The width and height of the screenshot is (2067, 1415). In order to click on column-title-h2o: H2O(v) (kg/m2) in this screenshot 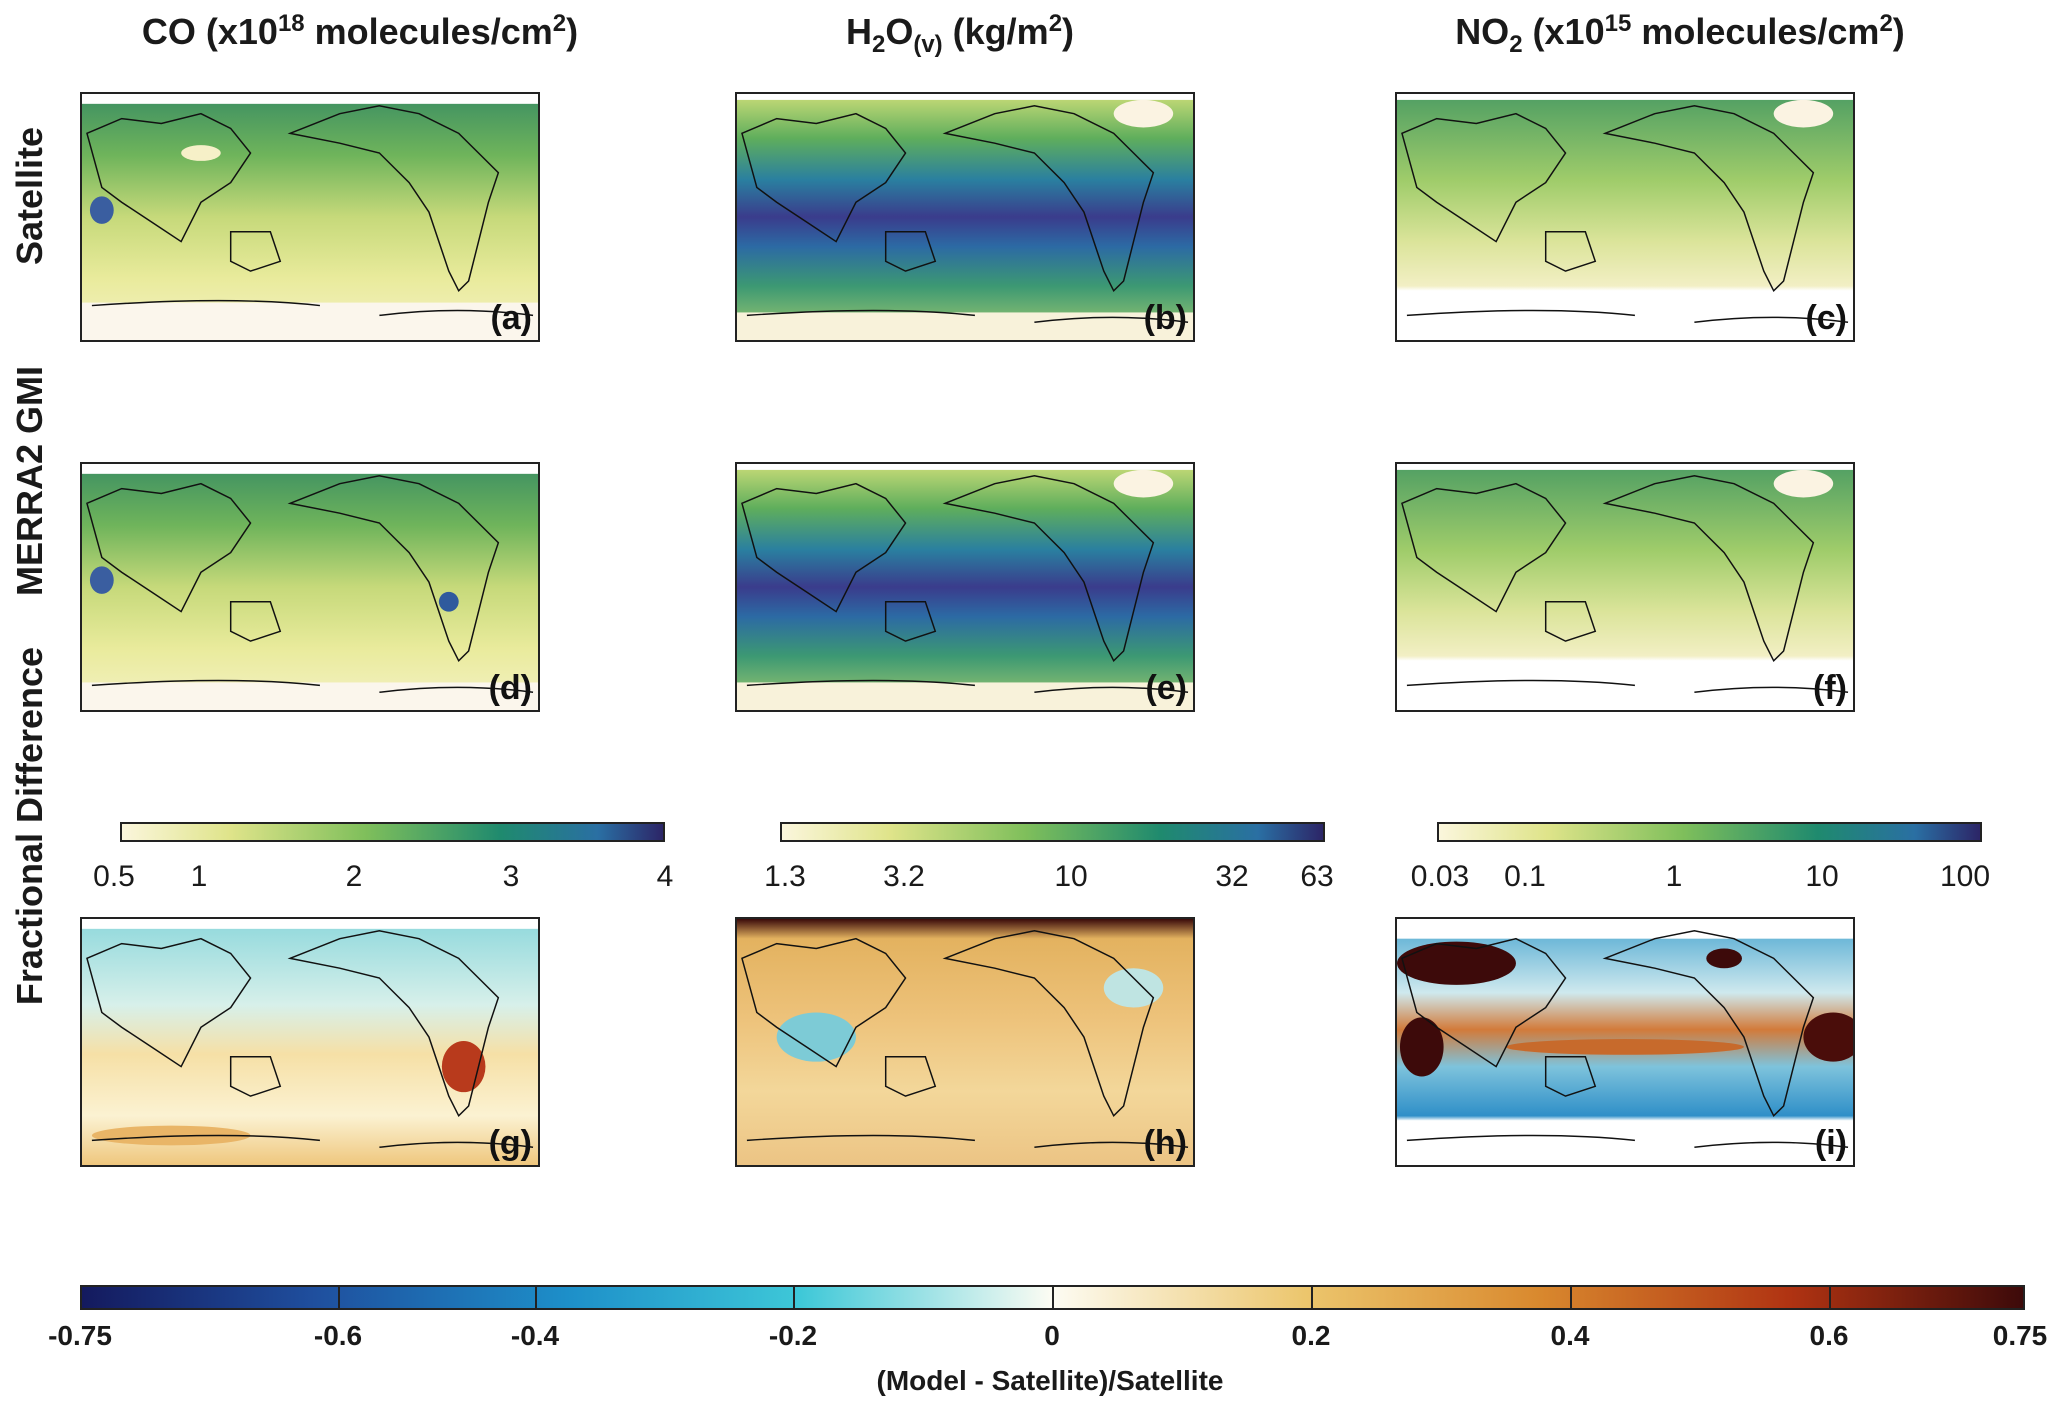, I will do `click(960, 34)`.